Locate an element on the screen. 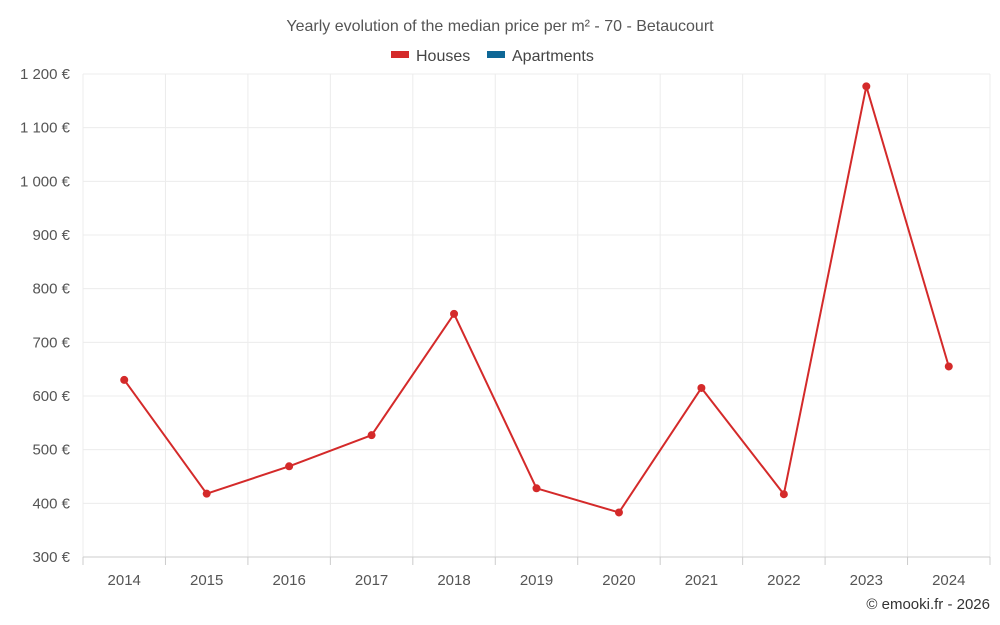 The width and height of the screenshot is (1000, 625). x-tick-label: 2014 is located at coordinates (124, 580).